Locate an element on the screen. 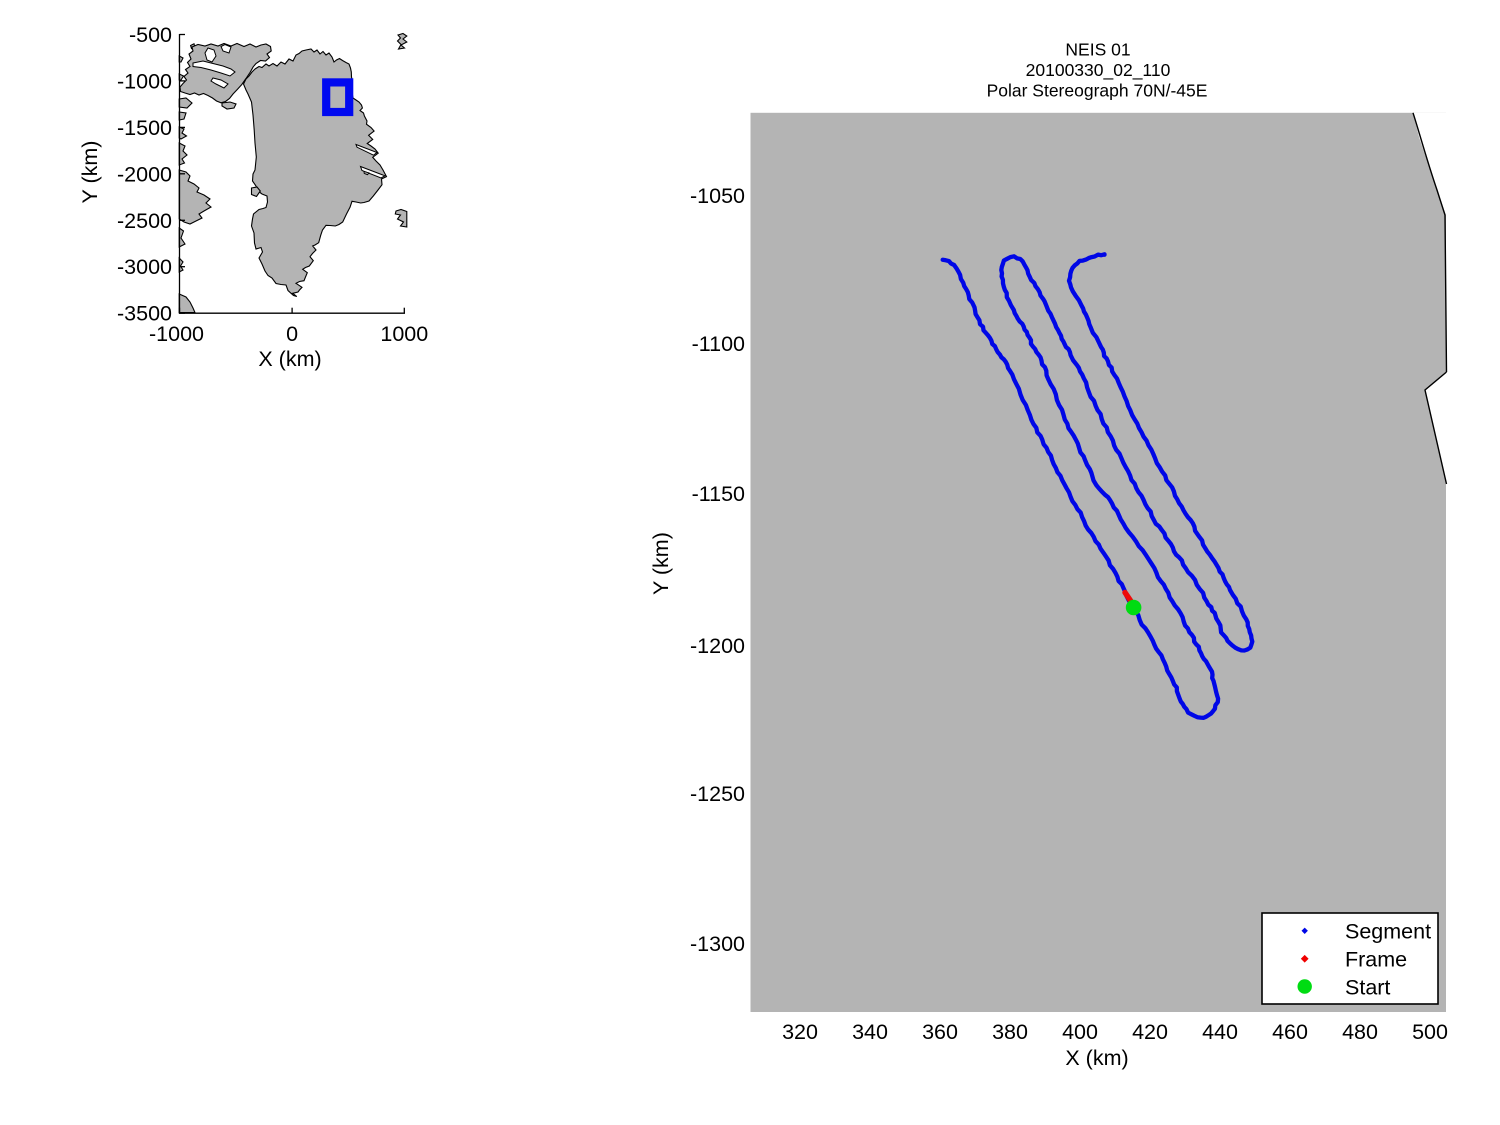  svg-text: -3500 is located at coordinates (144, 314).